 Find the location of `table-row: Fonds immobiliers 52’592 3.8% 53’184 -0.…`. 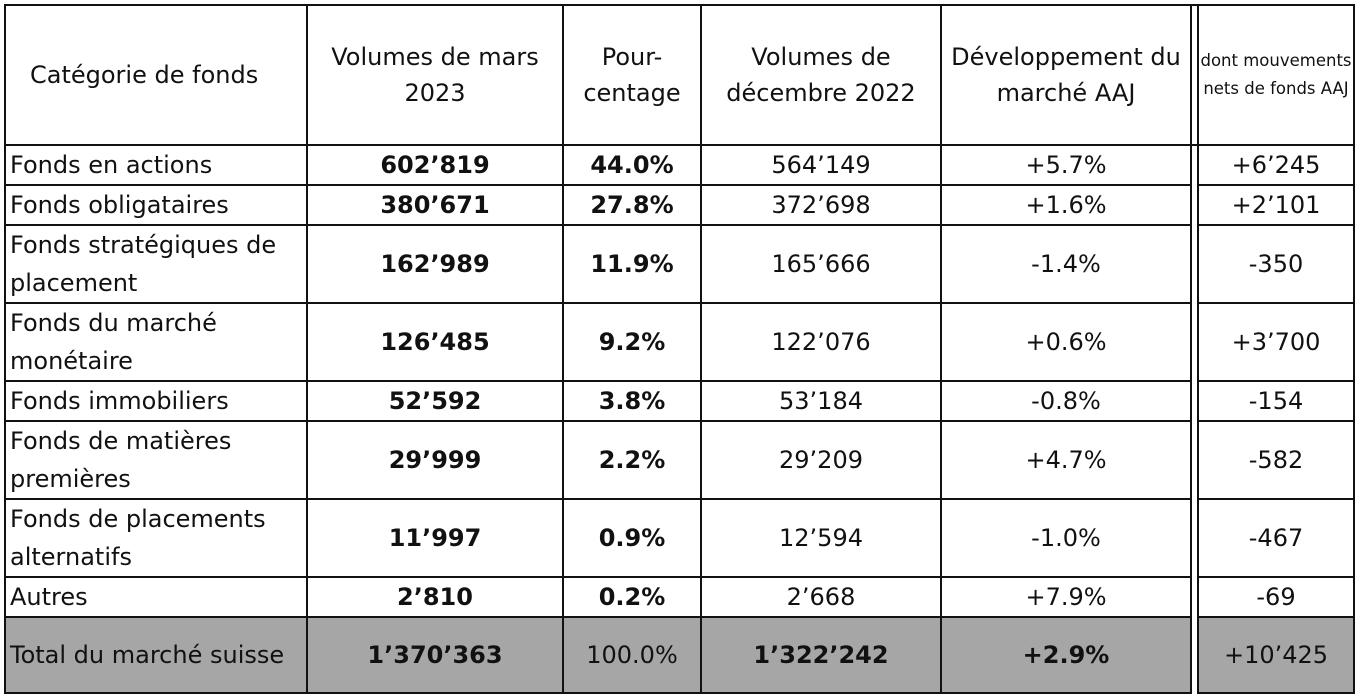

table-row: Fonds immobiliers 52’592 3.8% 53’184 -0.… is located at coordinates (679, 401).